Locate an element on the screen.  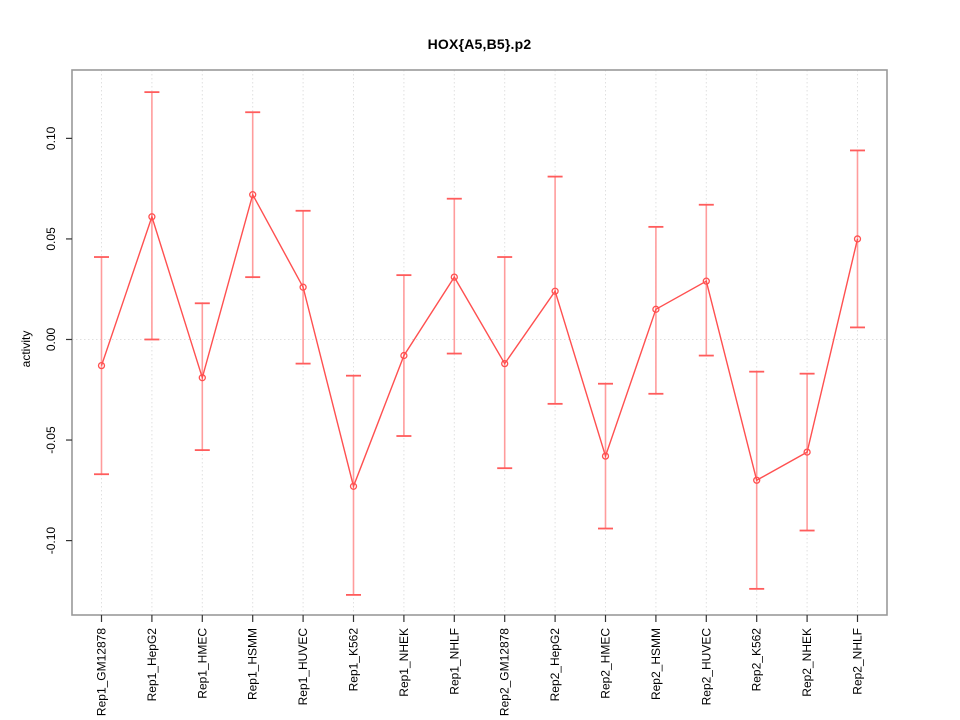
x-tick-label: Rep1_HUVEC is located at coordinates (303, 667).